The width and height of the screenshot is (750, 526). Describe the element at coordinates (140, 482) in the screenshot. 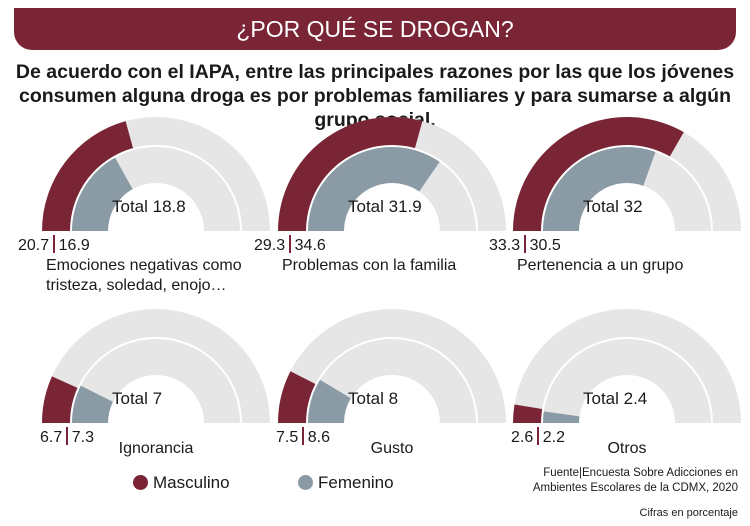

I see `legend-masculino-swatch` at that location.